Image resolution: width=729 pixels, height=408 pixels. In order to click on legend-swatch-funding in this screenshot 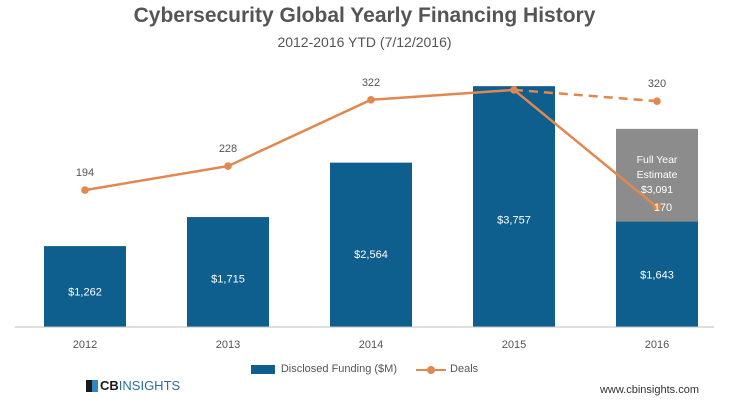, I will do `click(262, 369)`.